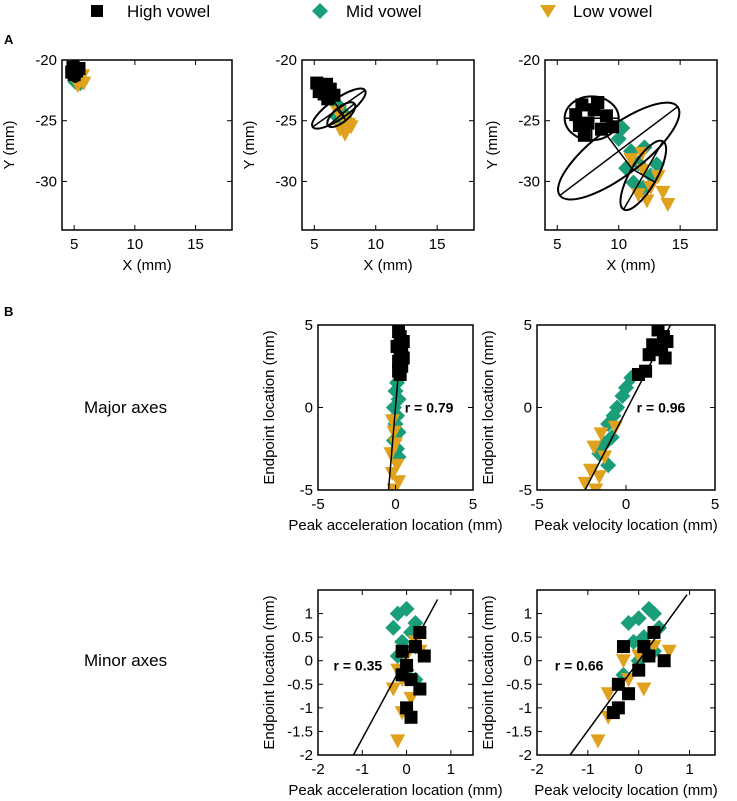 This screenshot has height=801, width=737. I want to click on ytick-label-a1-0: -20, so click(46, 60).